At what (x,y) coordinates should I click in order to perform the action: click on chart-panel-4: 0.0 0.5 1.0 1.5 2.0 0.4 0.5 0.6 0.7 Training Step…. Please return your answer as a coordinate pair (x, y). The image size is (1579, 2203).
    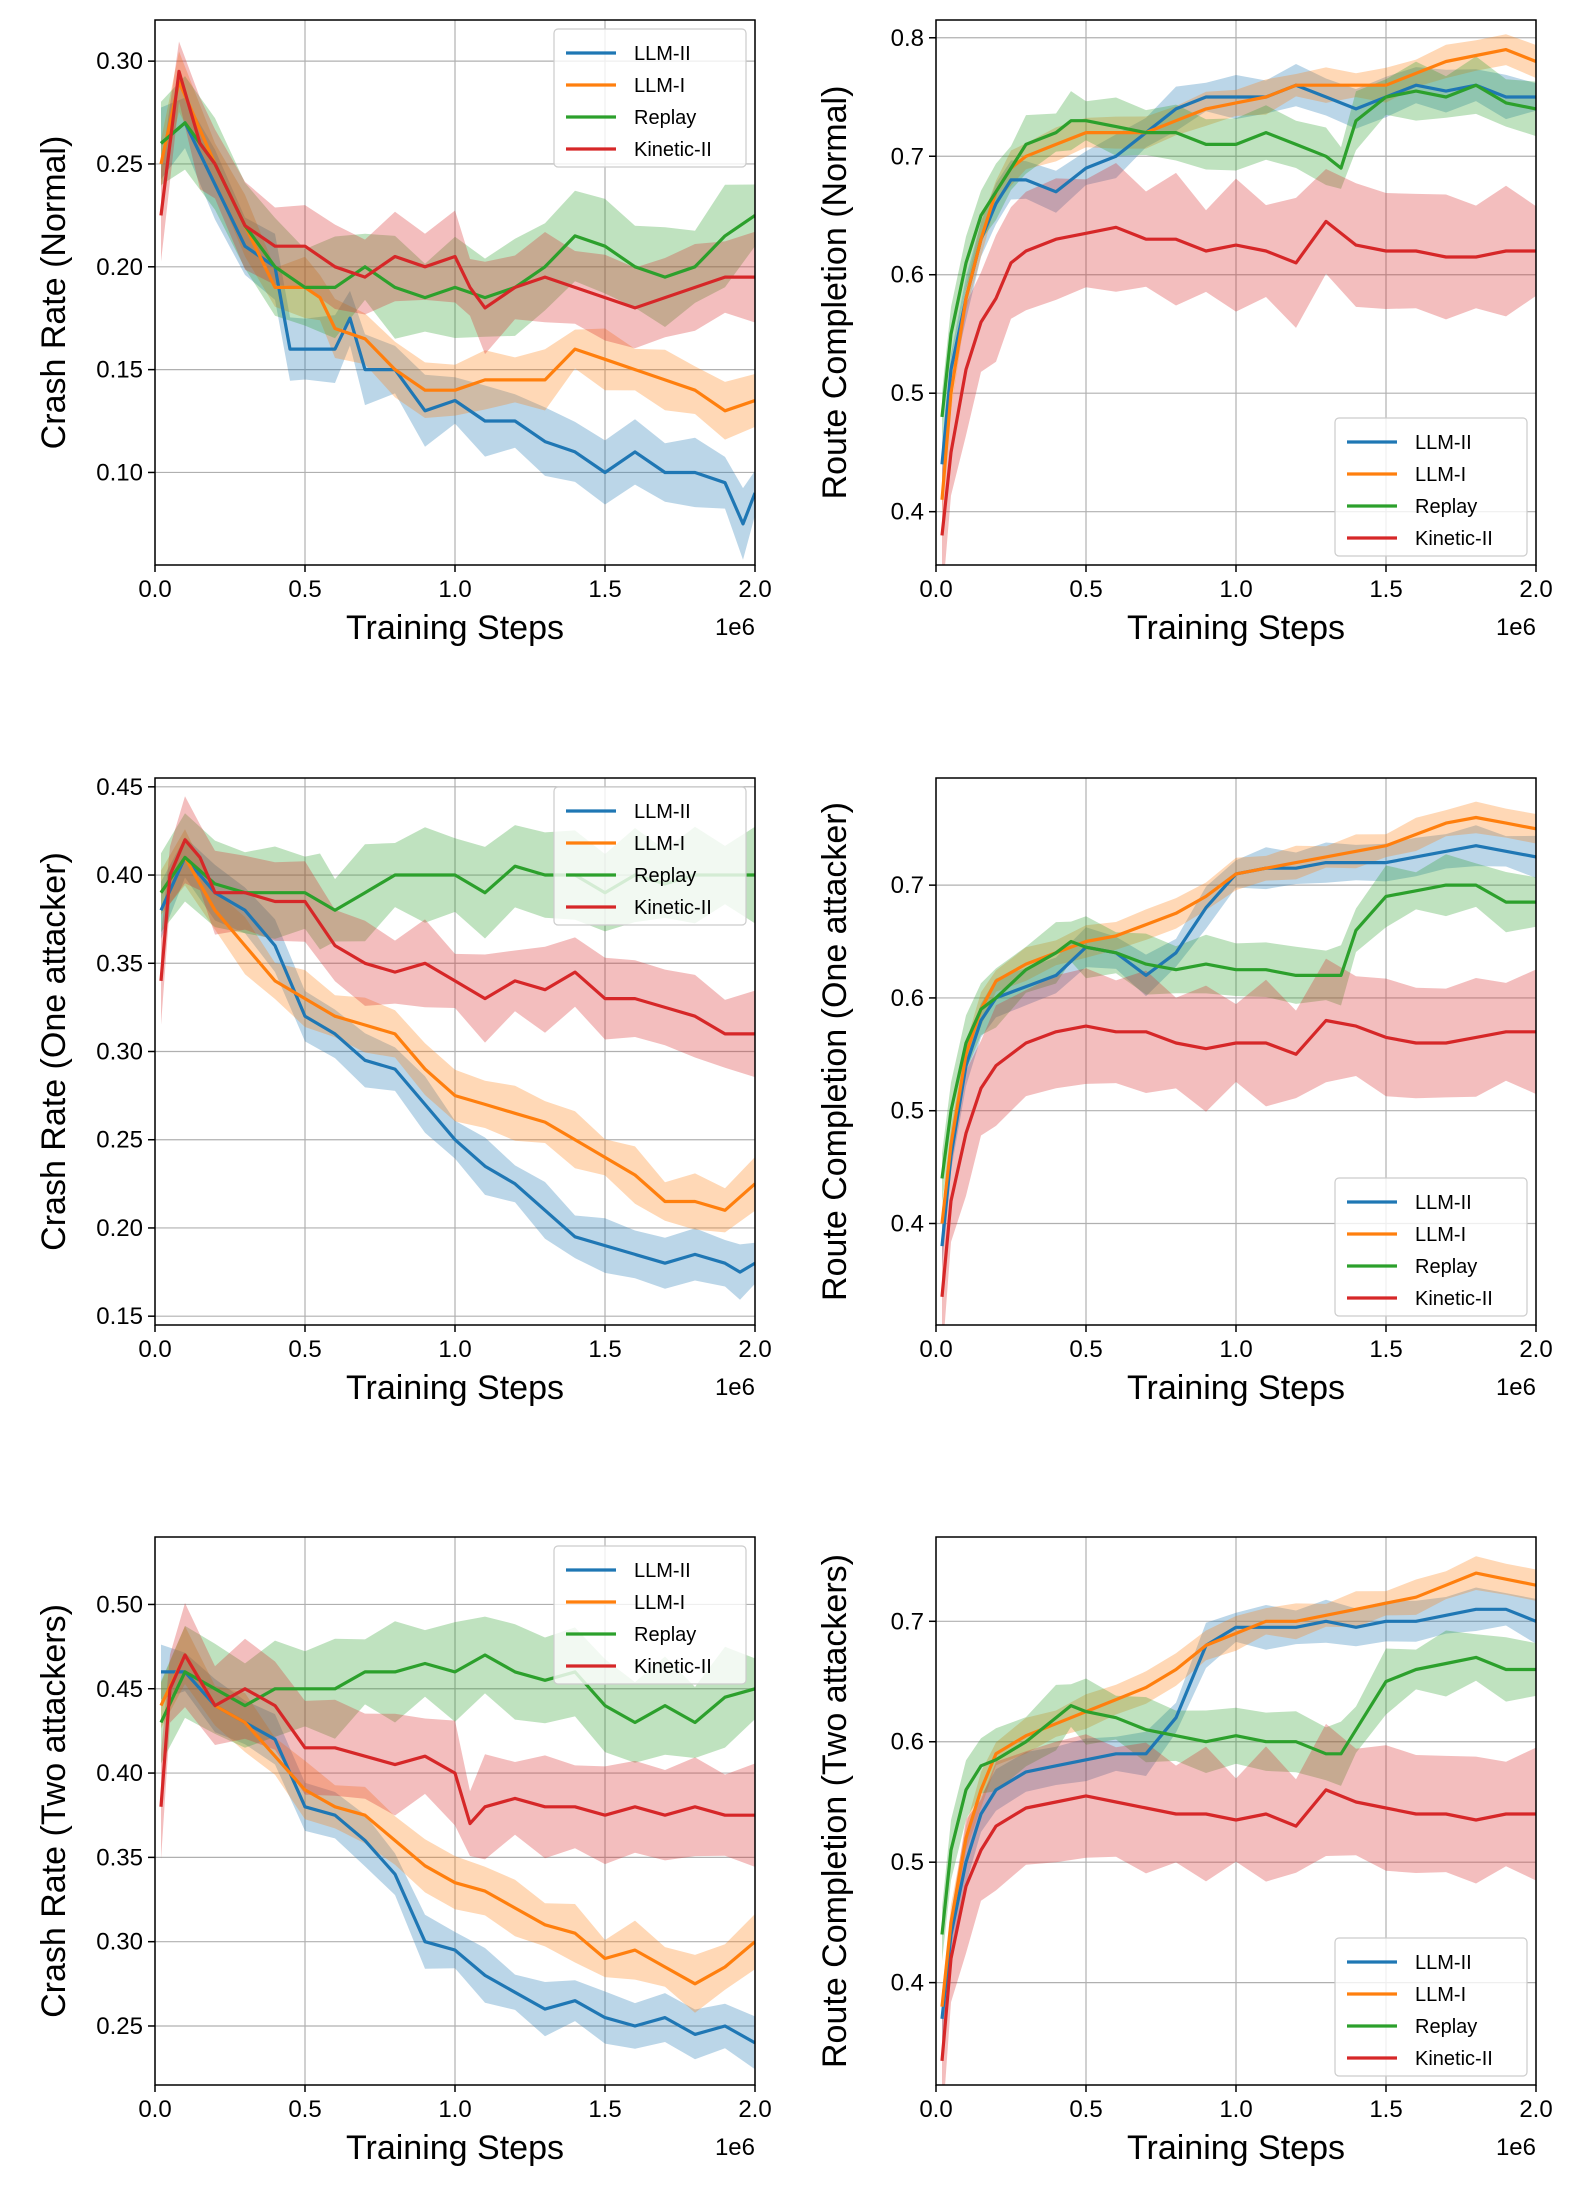
    Looking at the image, I should click on (1184, 1092).